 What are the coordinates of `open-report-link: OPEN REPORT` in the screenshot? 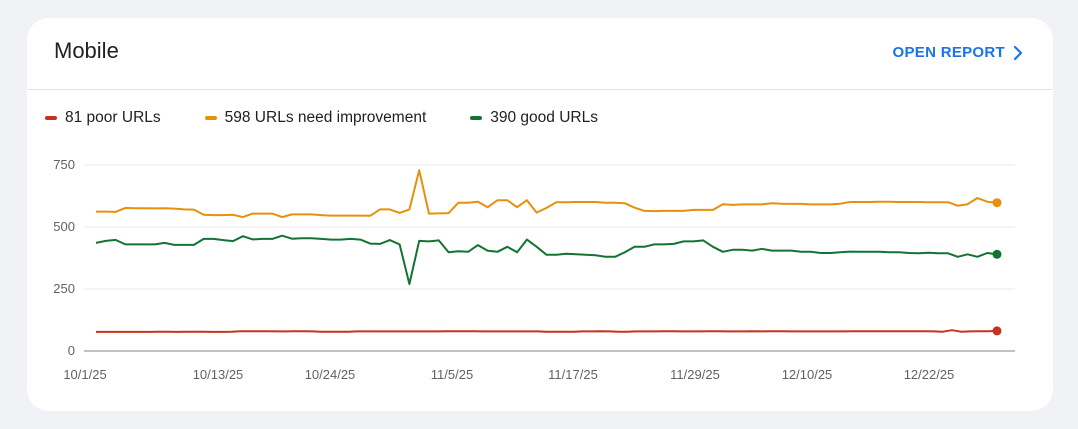 It's located at (958, 53).